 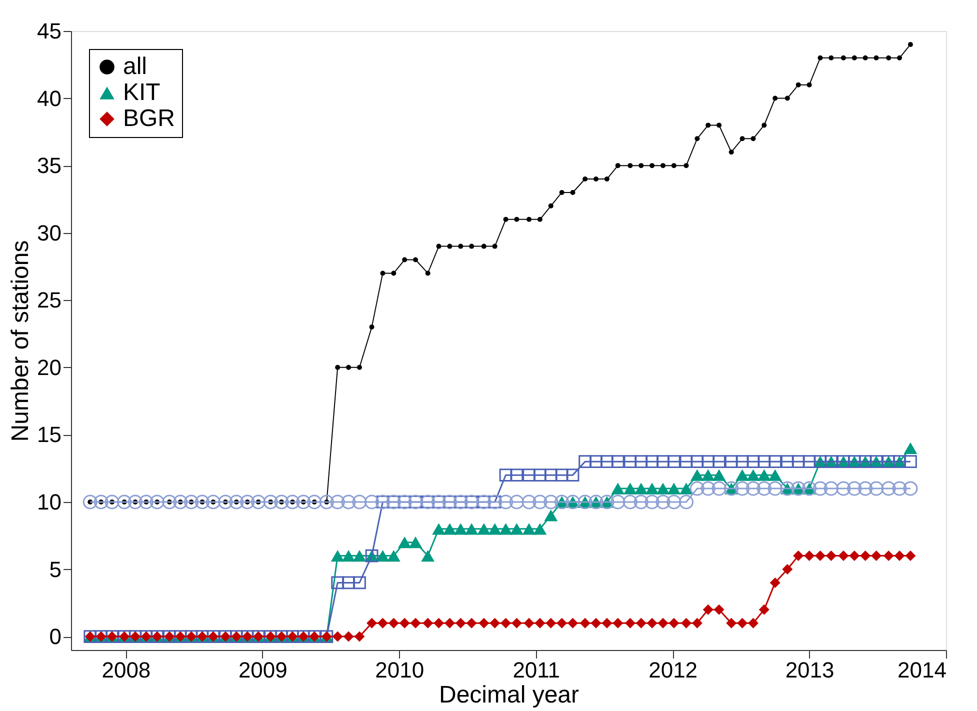 I want to click on legend-label: all, so click(x=135, y=66).